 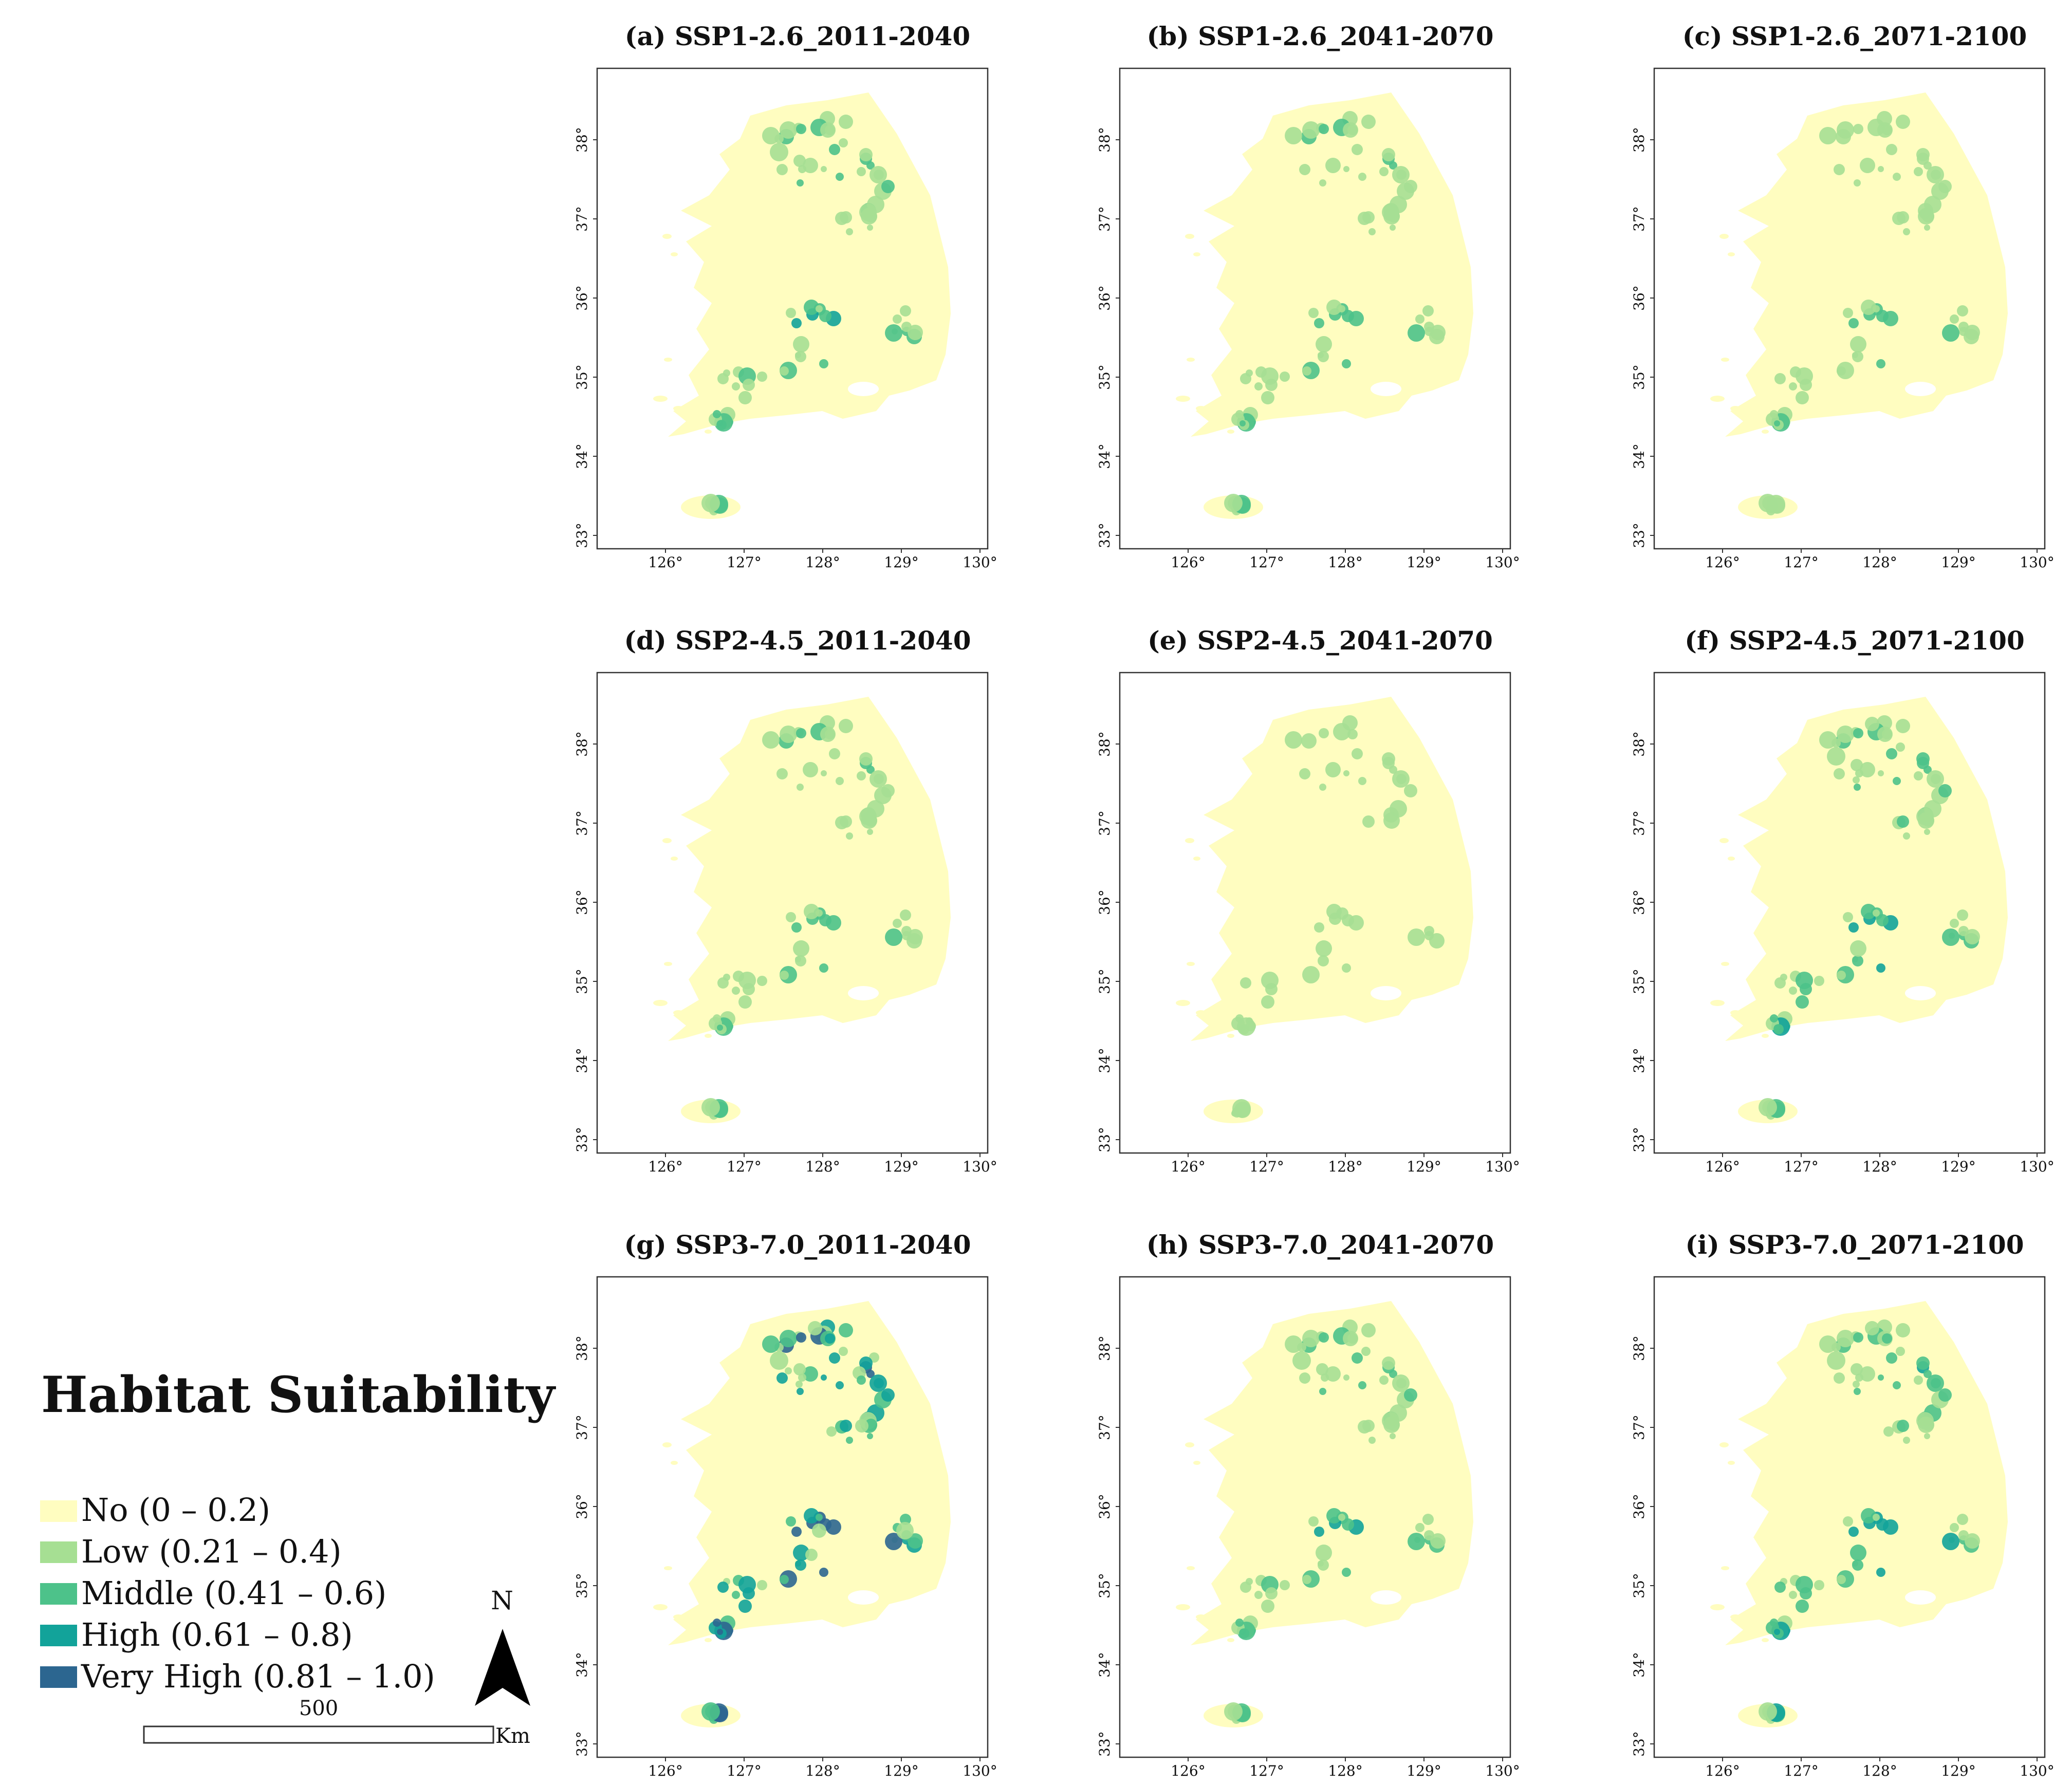 I want to click on panel-c-suitability, so click(x=1869, y=313).